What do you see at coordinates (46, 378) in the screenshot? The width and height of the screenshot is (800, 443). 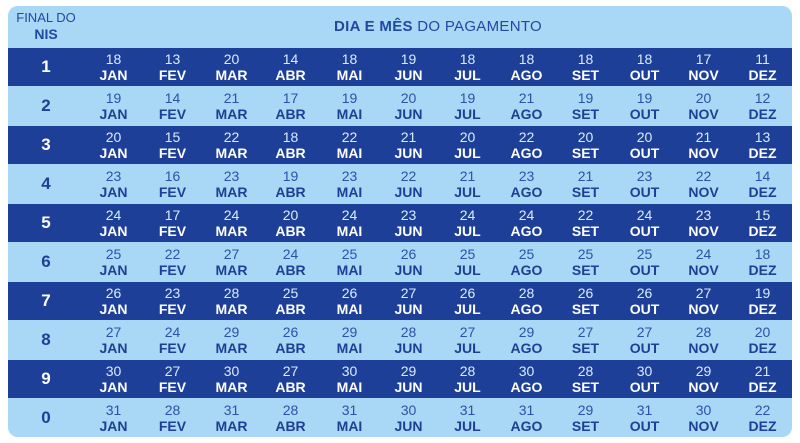 I see `nis-final-digit: 9` at bounding box center [46, 378].